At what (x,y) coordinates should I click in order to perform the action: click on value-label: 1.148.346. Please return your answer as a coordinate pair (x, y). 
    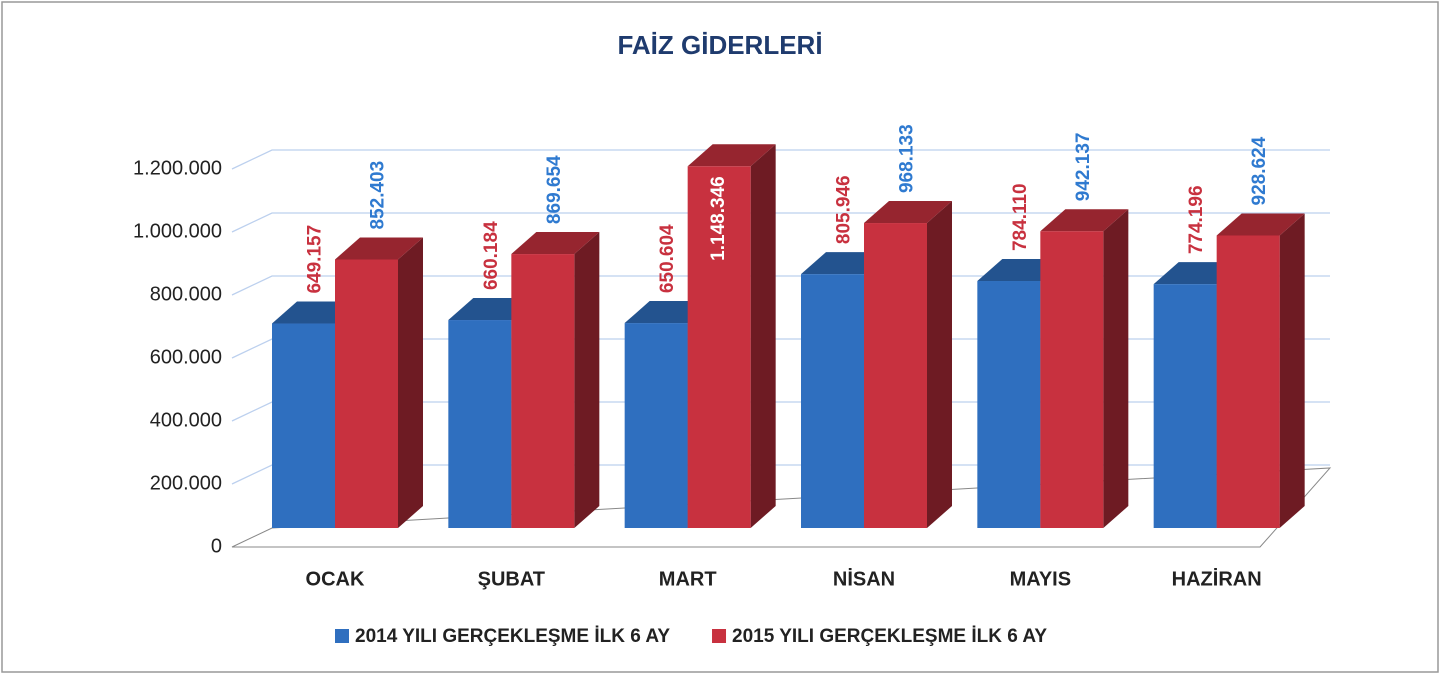
    Looking at the image, I should click on (718, 218).